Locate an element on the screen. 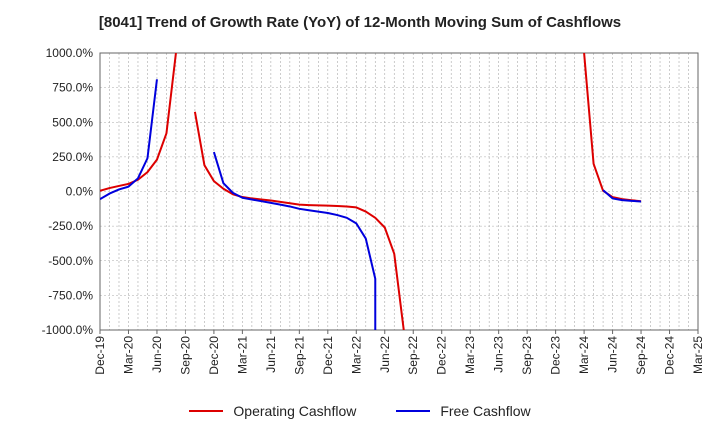  x-tick-label: Mar-24 is located at coordinates (584, 355).